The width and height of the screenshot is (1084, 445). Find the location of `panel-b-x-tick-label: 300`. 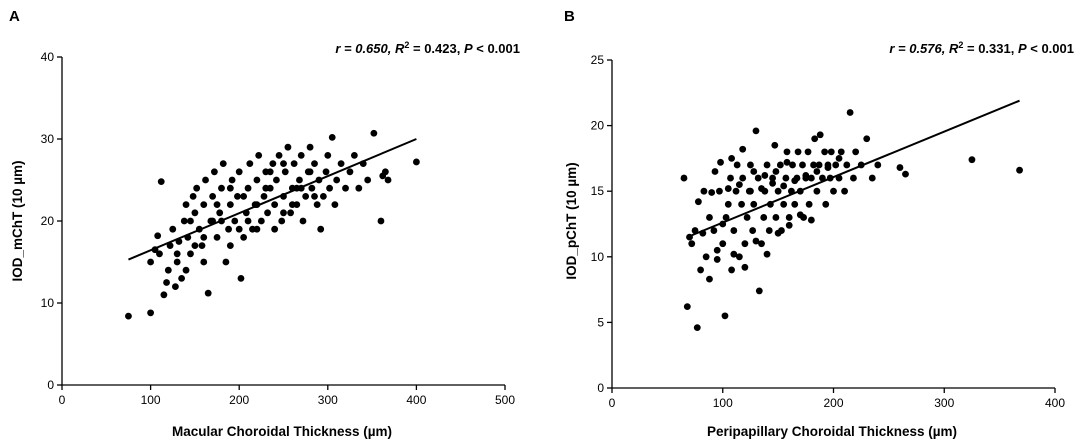

panel-b-x-tick-label: 300 is located at coordinates (944, 403).